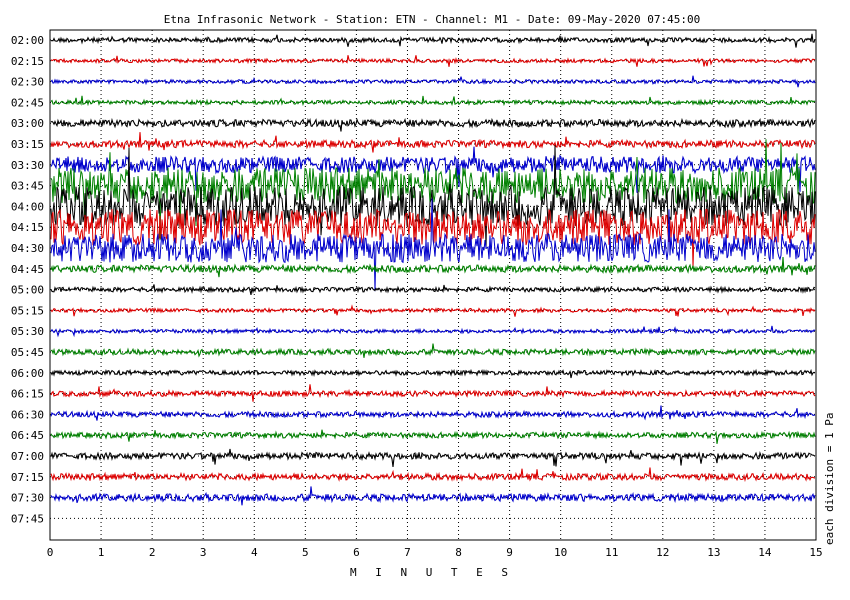 The width and height of the screenshot is (850, 600). What do you see at coordinates (611, 552) in the screenshot?
I see `x-tick-label: 11` at bounding box center [611, 552].